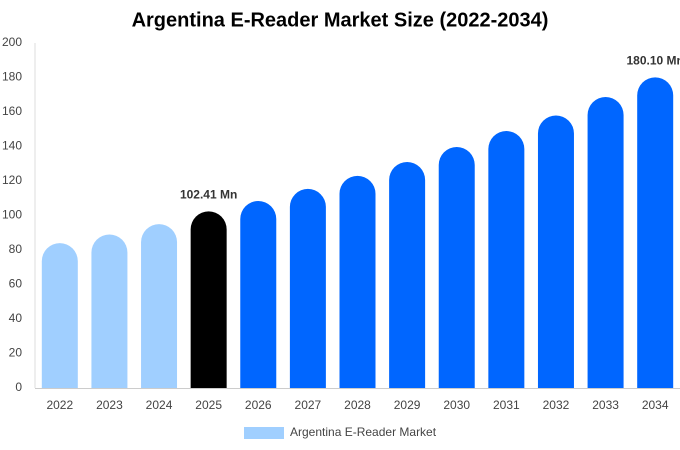 This screenshot has height=450, width=680. Describe the element at coordinates (59, 405) in the screenshot. I see `x-tick-label: 2022` at that location.